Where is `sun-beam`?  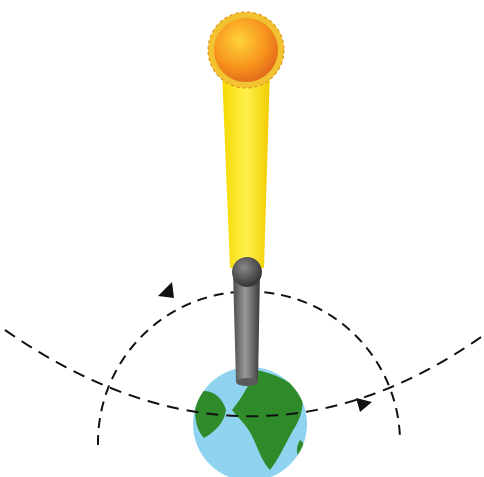 sun-beam is located at coordinates (246, 169).